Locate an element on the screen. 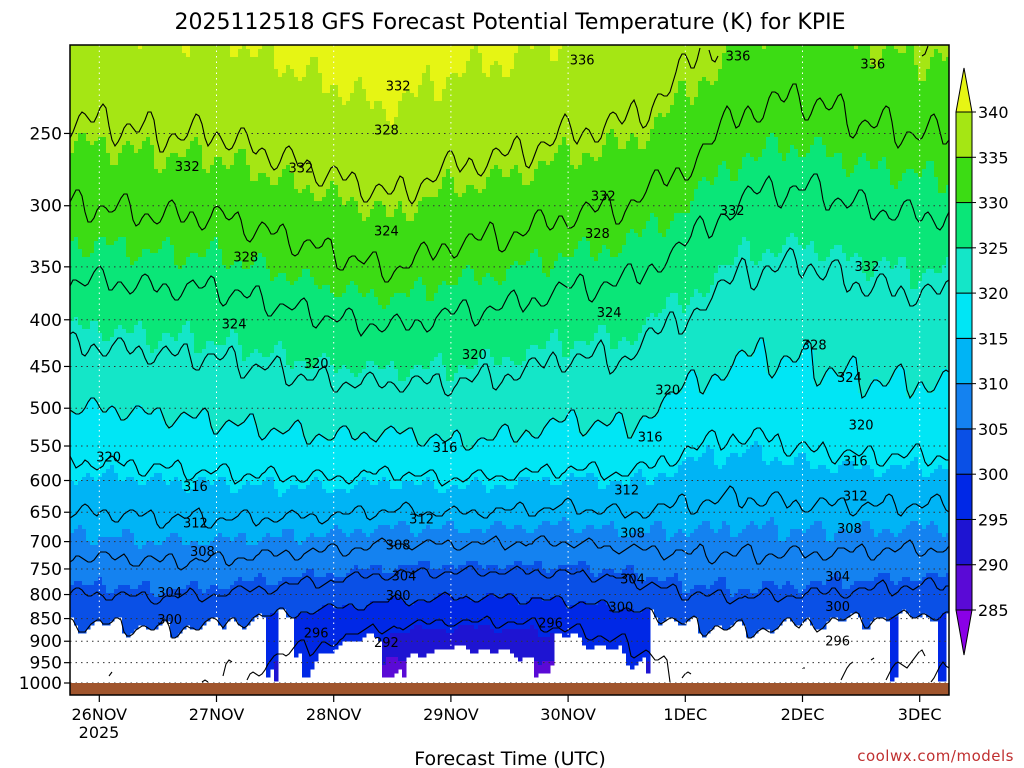 This screenshot has width=1024, height=768. contour-label: 320 is located at coordinates (861, 425).